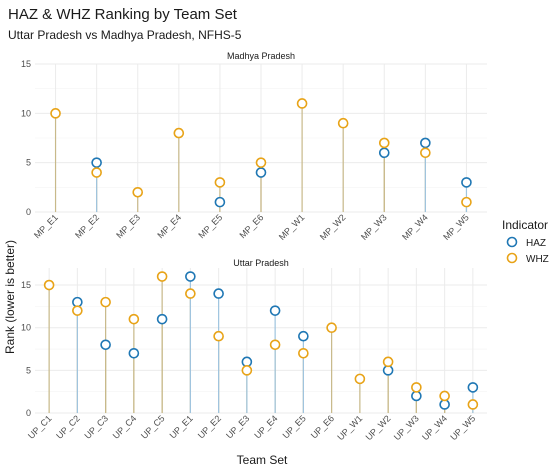 The width and height of the screenshot is (550, 471). What do you see at coordinates (406, 427) in the screenshot?
I see `x-tick-label: UP_W3` at bounding box center [406, 427].